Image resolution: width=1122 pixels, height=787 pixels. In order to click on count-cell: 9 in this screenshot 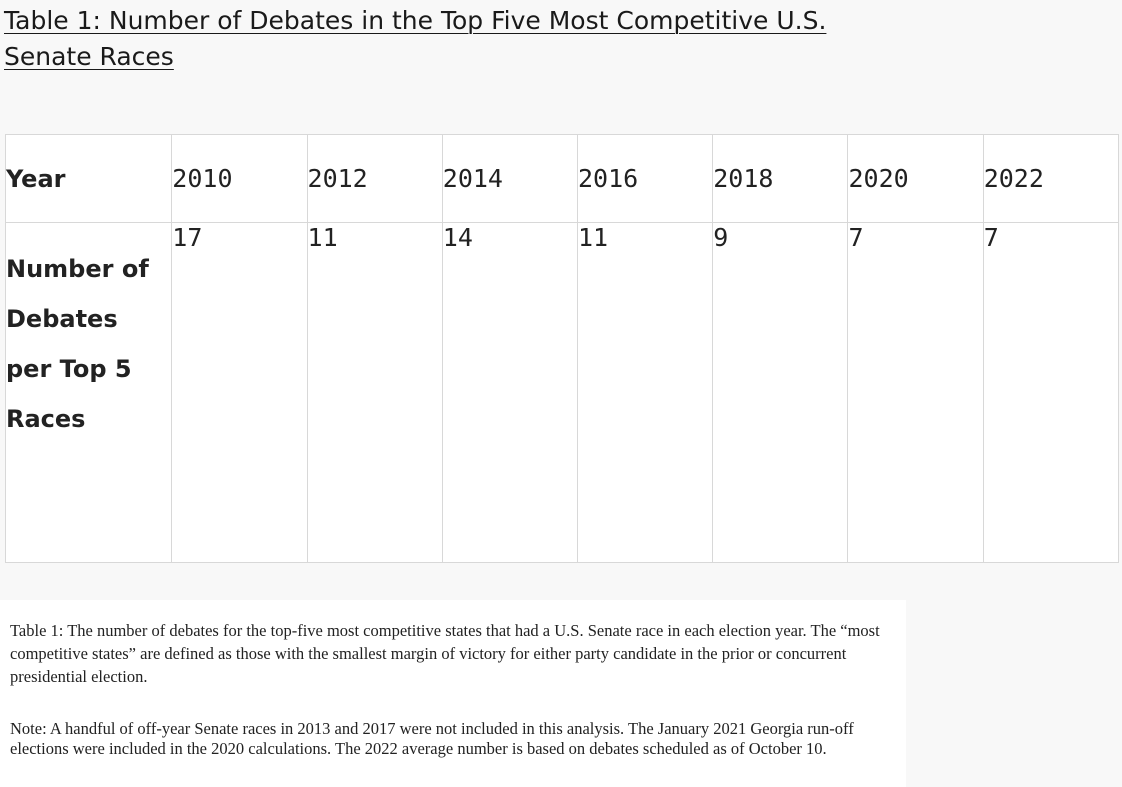, I will do `click(780, 392)`.